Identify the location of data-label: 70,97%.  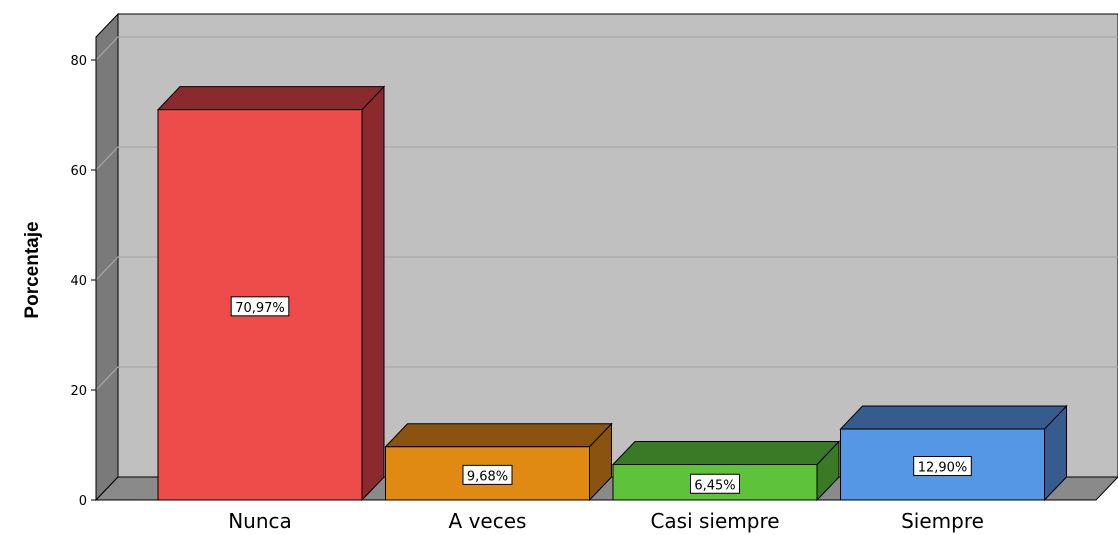
(260, 308).